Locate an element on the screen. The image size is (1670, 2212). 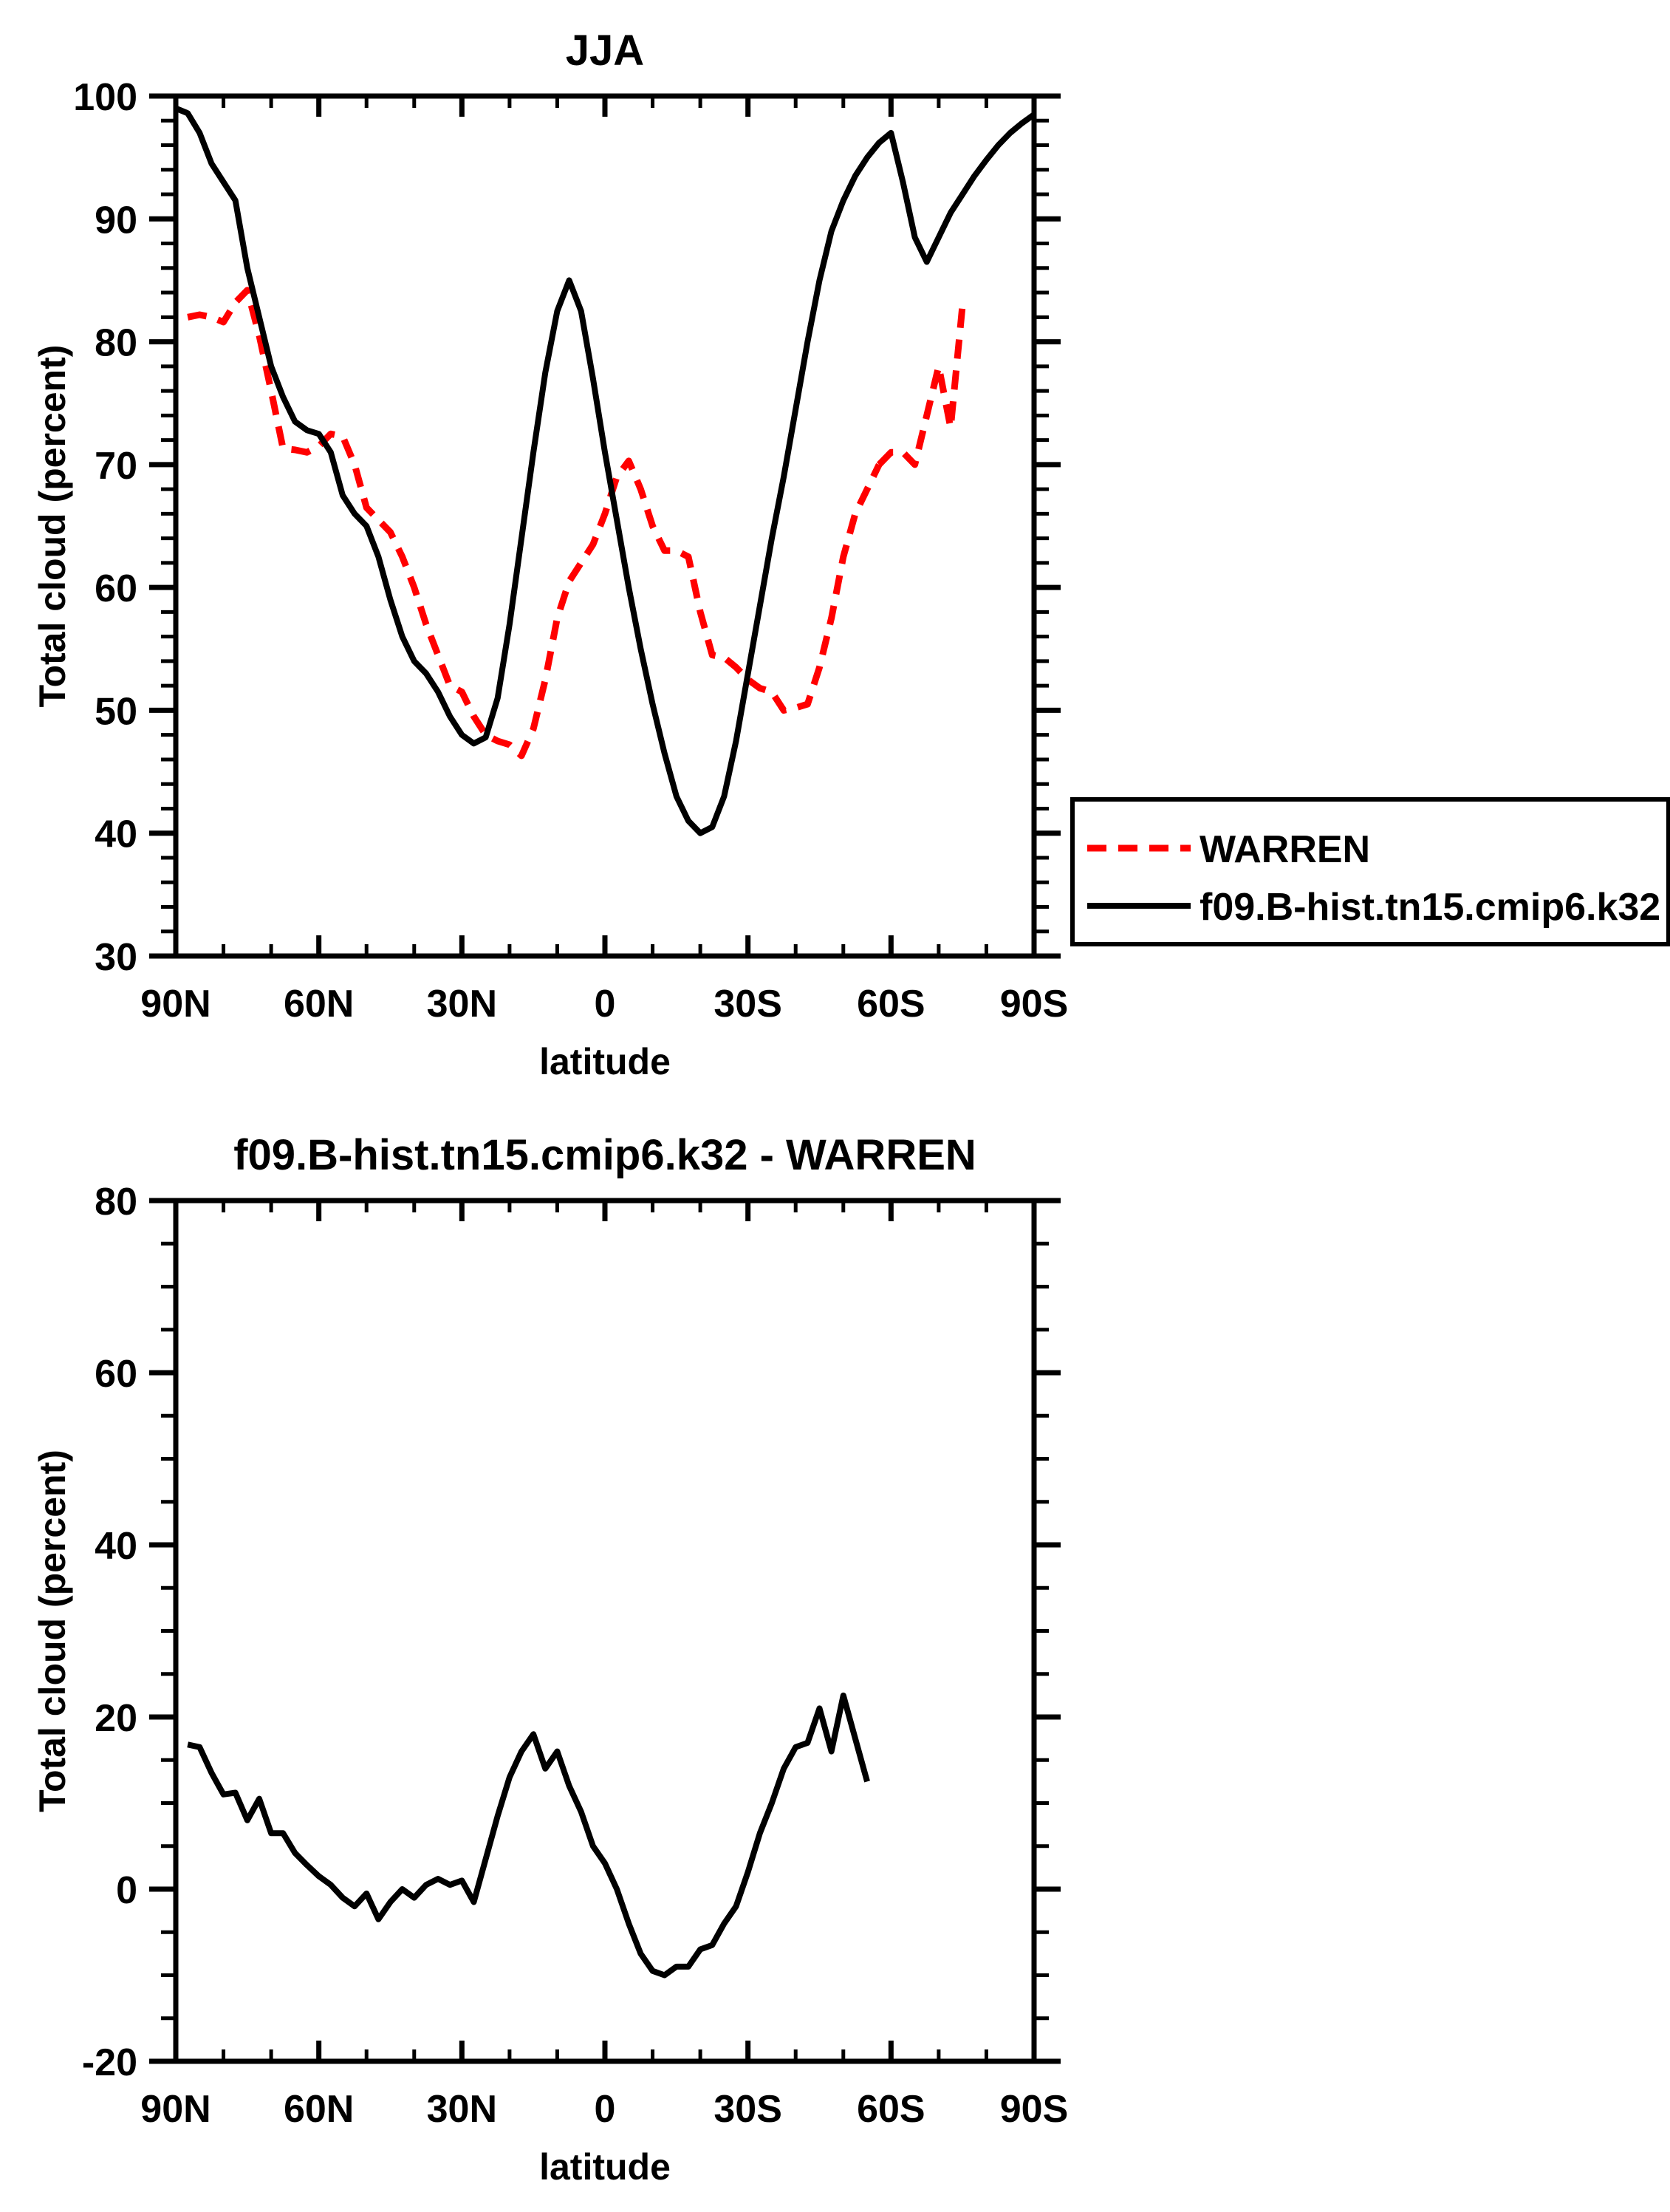
legend-label-0: WARREN is located at coordinates (1285, 849).